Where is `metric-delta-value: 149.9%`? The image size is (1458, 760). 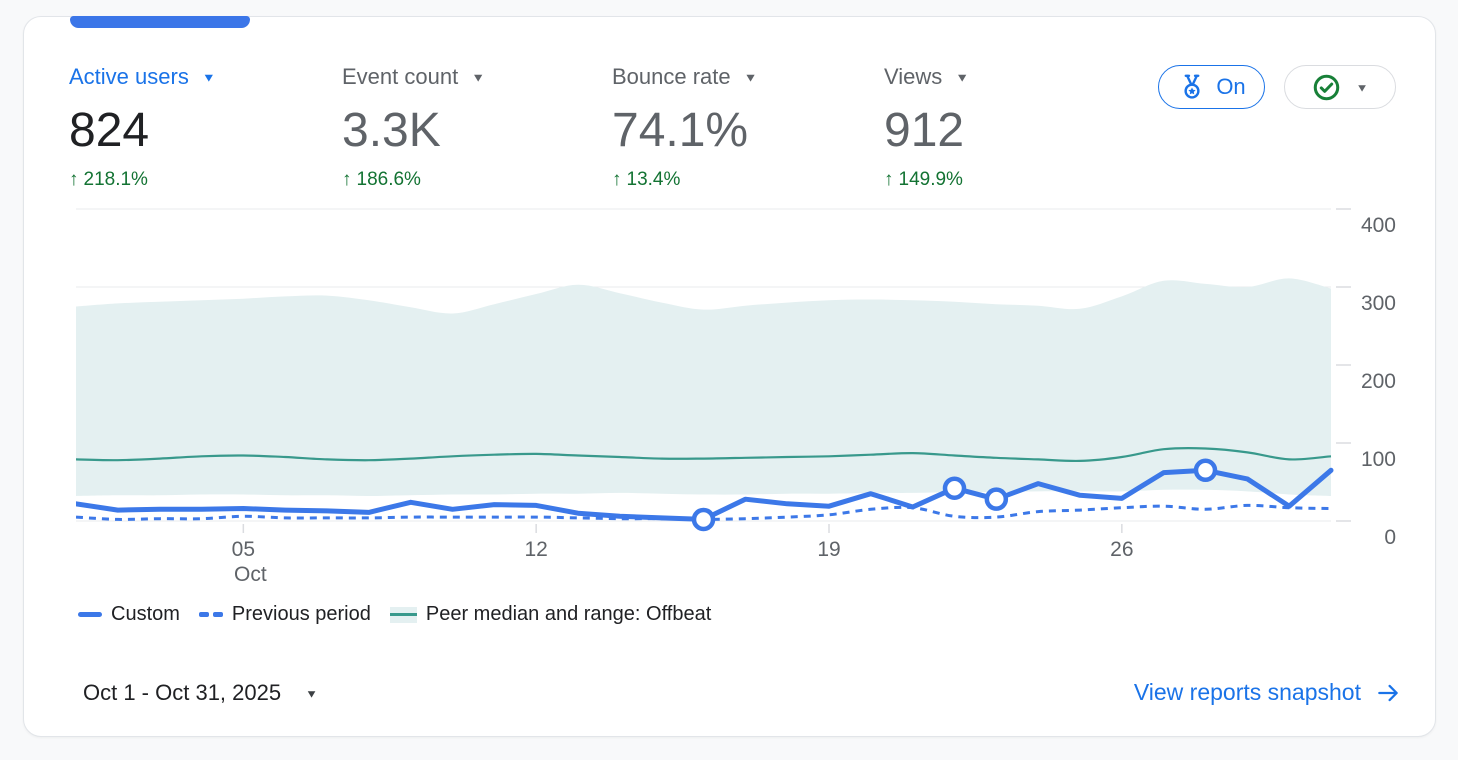 metric-delta-value: 149.9% is located at coordinates (930, 179).